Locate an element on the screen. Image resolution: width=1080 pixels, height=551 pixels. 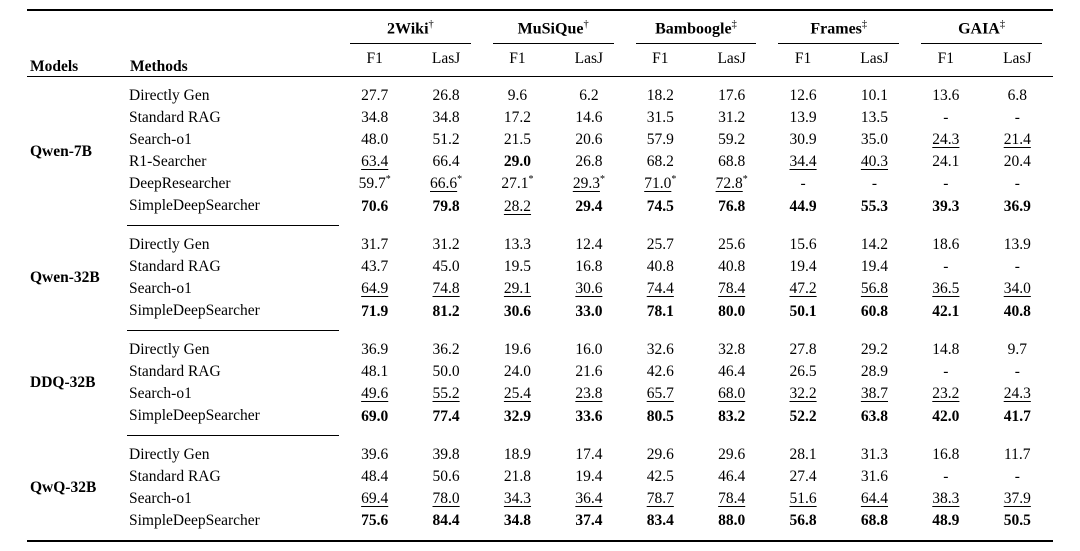
metric-cell: 83.4 is located at coordinates (660, 525).